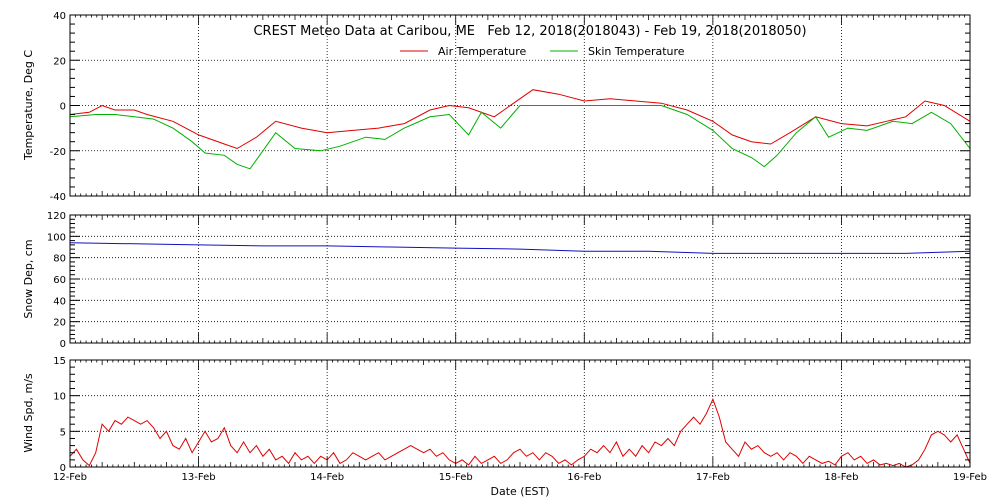 This screenshot has width=1000, height=500. Describe the element at coordinates (63, 107) in the screenshot. I see `temperature-ytick-label: 0` at that location.